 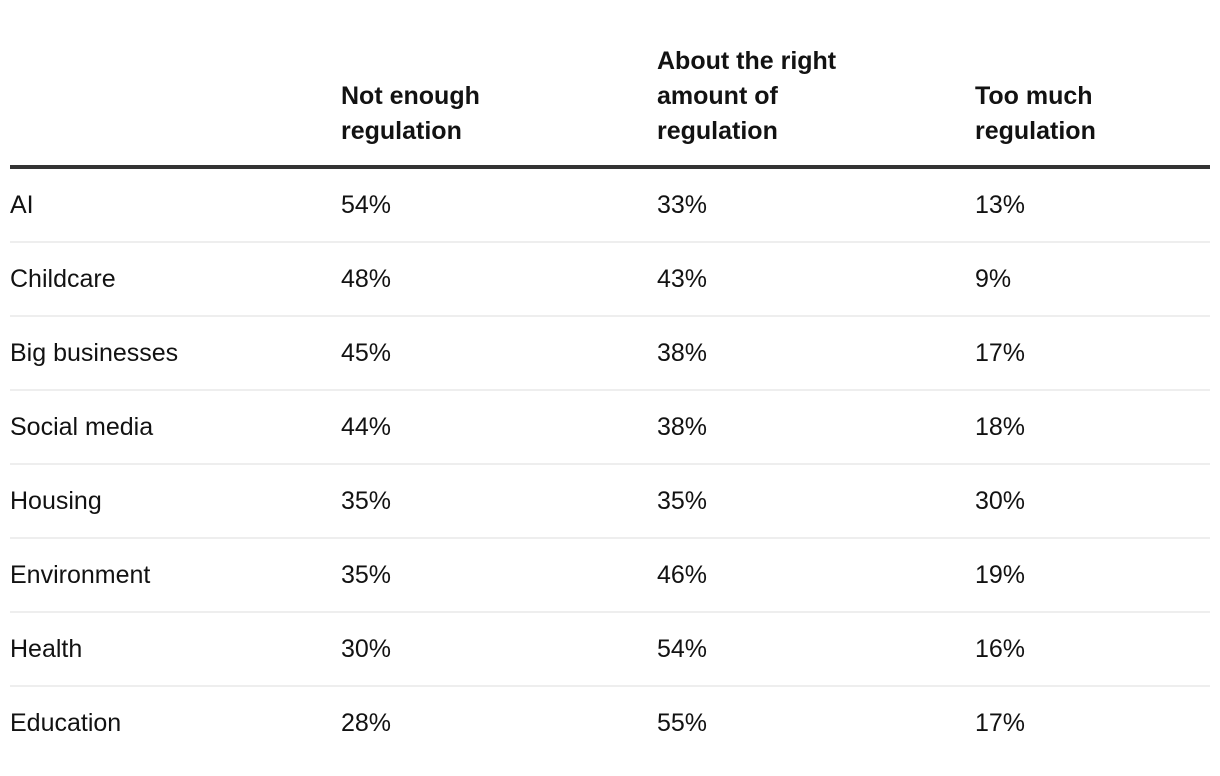 I want to click on header-about-right-label: About the right amount of regulation, so click(x=747, y=96).